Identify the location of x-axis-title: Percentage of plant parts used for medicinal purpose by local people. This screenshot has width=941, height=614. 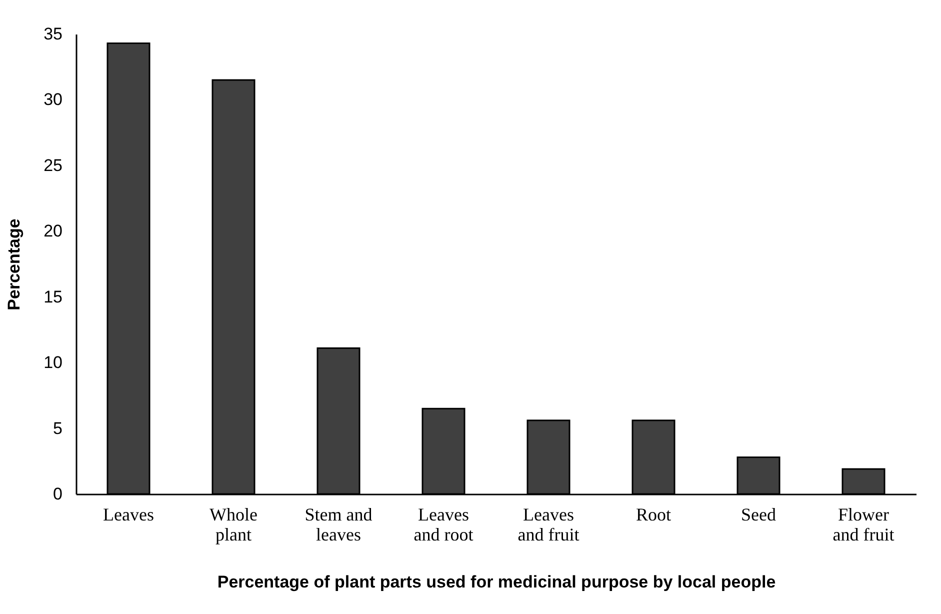
(496, 582).